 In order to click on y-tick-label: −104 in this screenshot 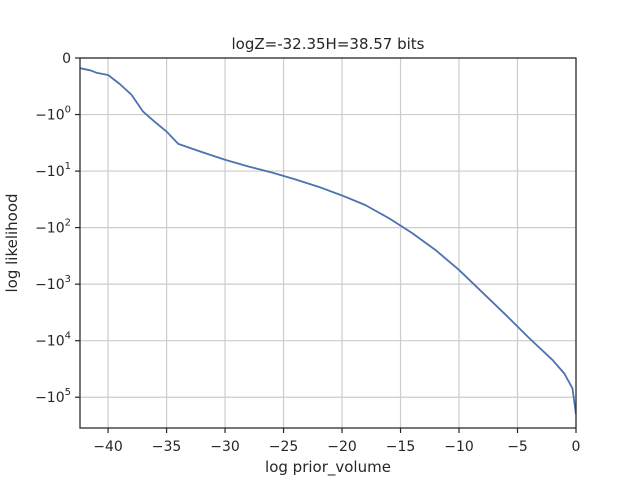, I will do `click(53, 340)`.